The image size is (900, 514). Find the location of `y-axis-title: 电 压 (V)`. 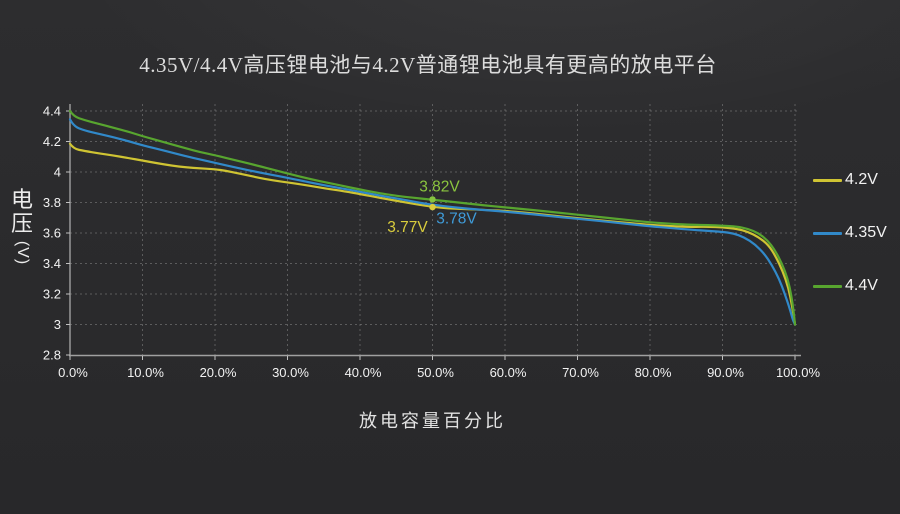

y-axis-title: 电 压 (V) is located at coordinates (22, 226).